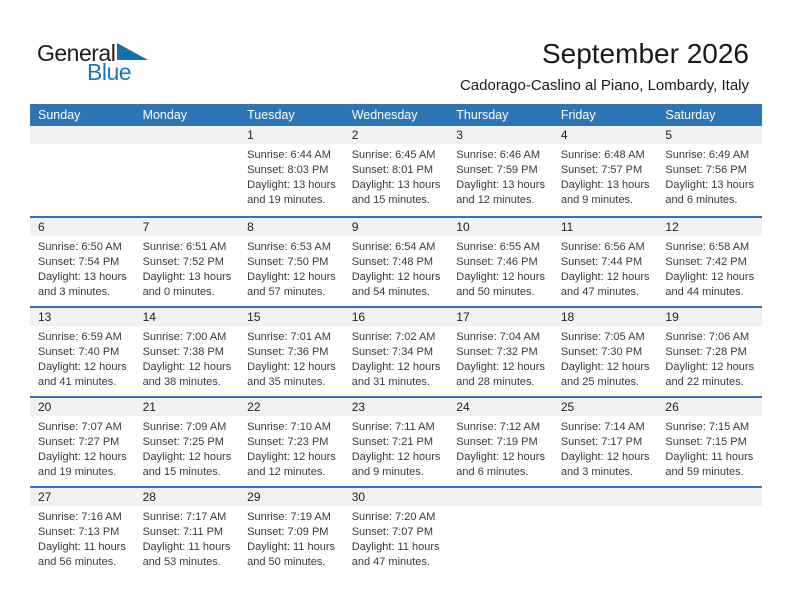  What do you see at coordinates (82, 497) in the screenshot?
I see `day-number: 27` at bounding box center [82, 497].